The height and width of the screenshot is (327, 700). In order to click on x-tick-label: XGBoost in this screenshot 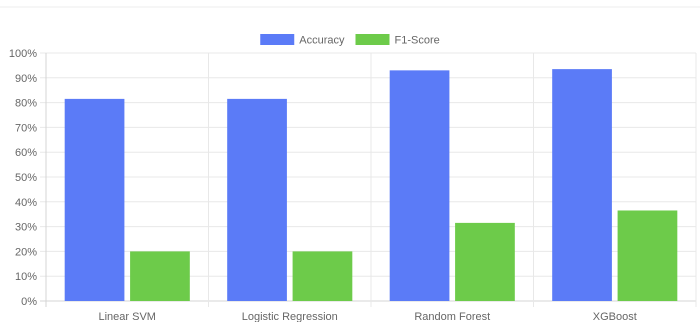, I will do `click(615, 316)`.